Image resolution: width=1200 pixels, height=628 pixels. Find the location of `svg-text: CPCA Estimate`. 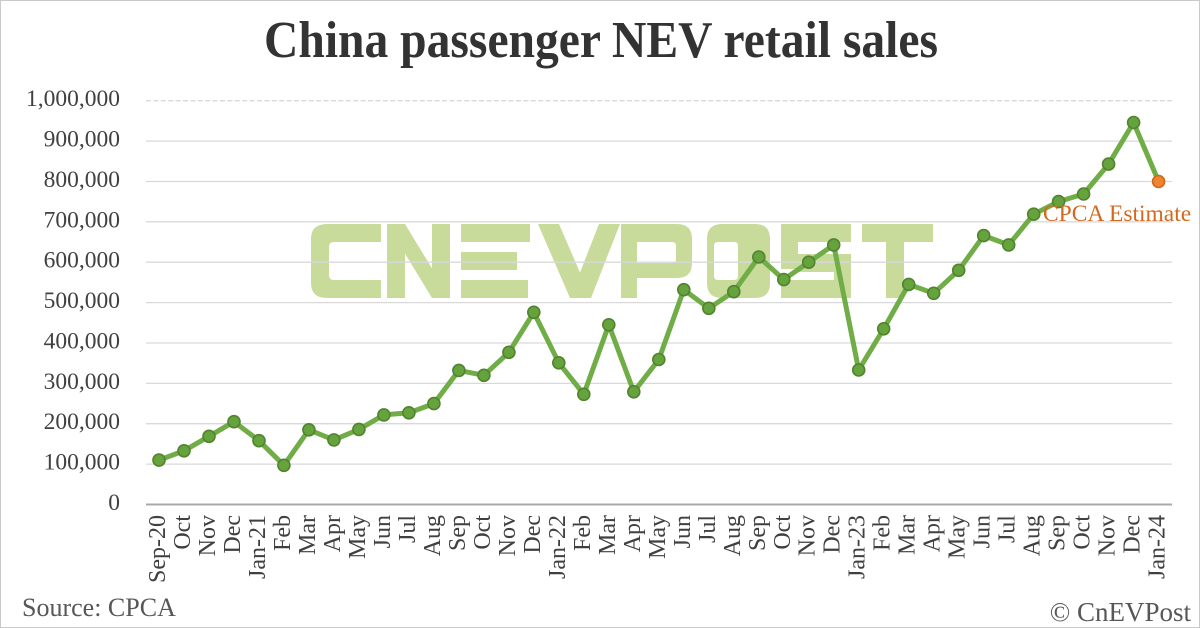

svg-text: CPCA Estimate is located at coordinates (1117, 214).